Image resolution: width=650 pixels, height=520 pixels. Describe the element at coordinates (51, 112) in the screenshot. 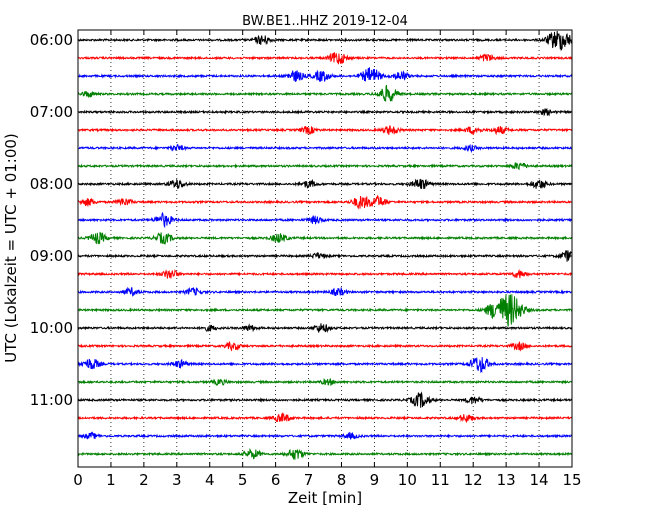

I see `y-tick-label: 07:00` at that location.